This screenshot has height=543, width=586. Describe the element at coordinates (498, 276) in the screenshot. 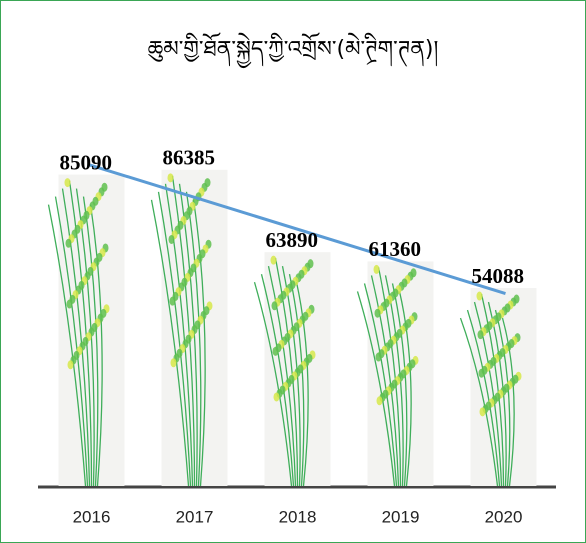

I see `data-label: 54088` at that location.